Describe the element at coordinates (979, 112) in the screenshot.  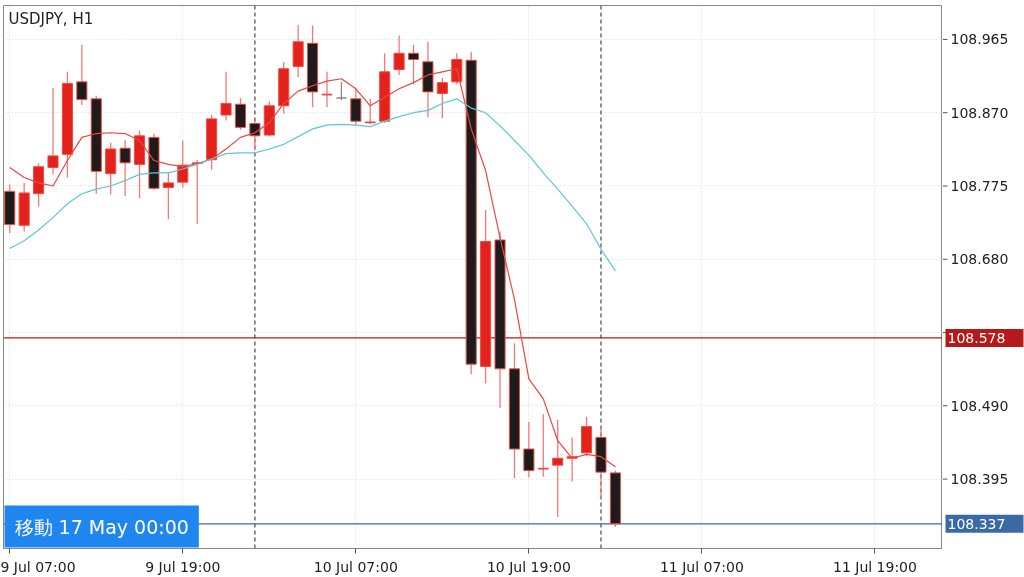
I see `y-tick-label: 108.870` at that location.